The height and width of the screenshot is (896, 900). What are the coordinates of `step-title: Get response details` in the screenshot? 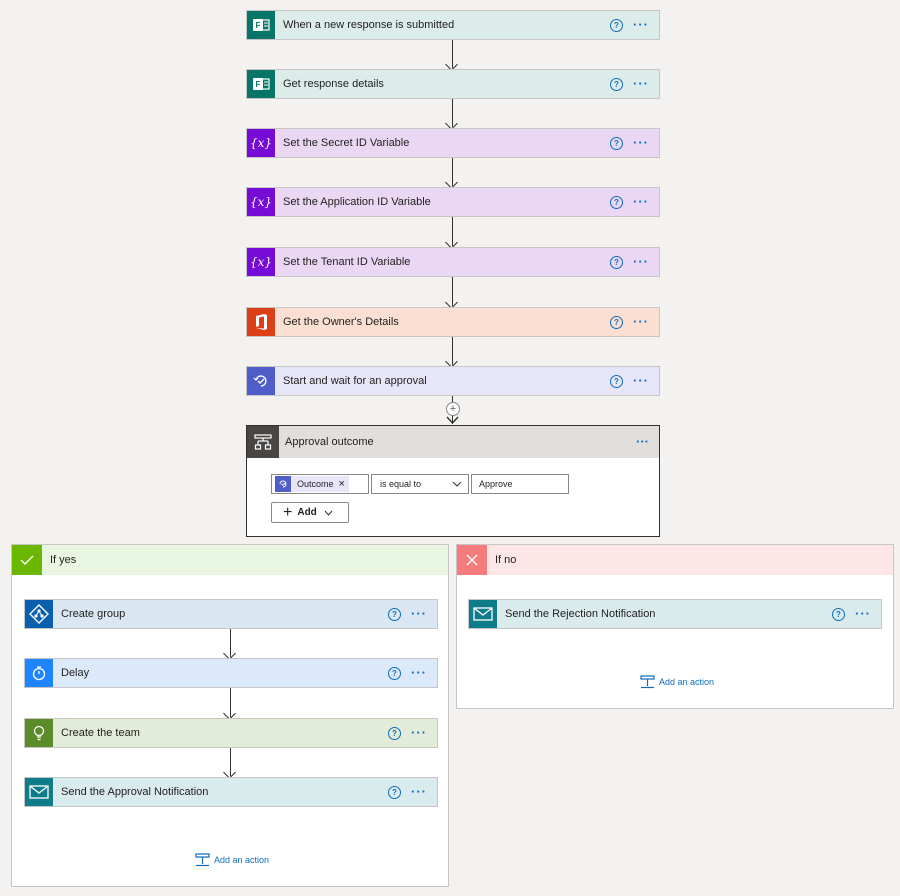 It's located at (333, 84).